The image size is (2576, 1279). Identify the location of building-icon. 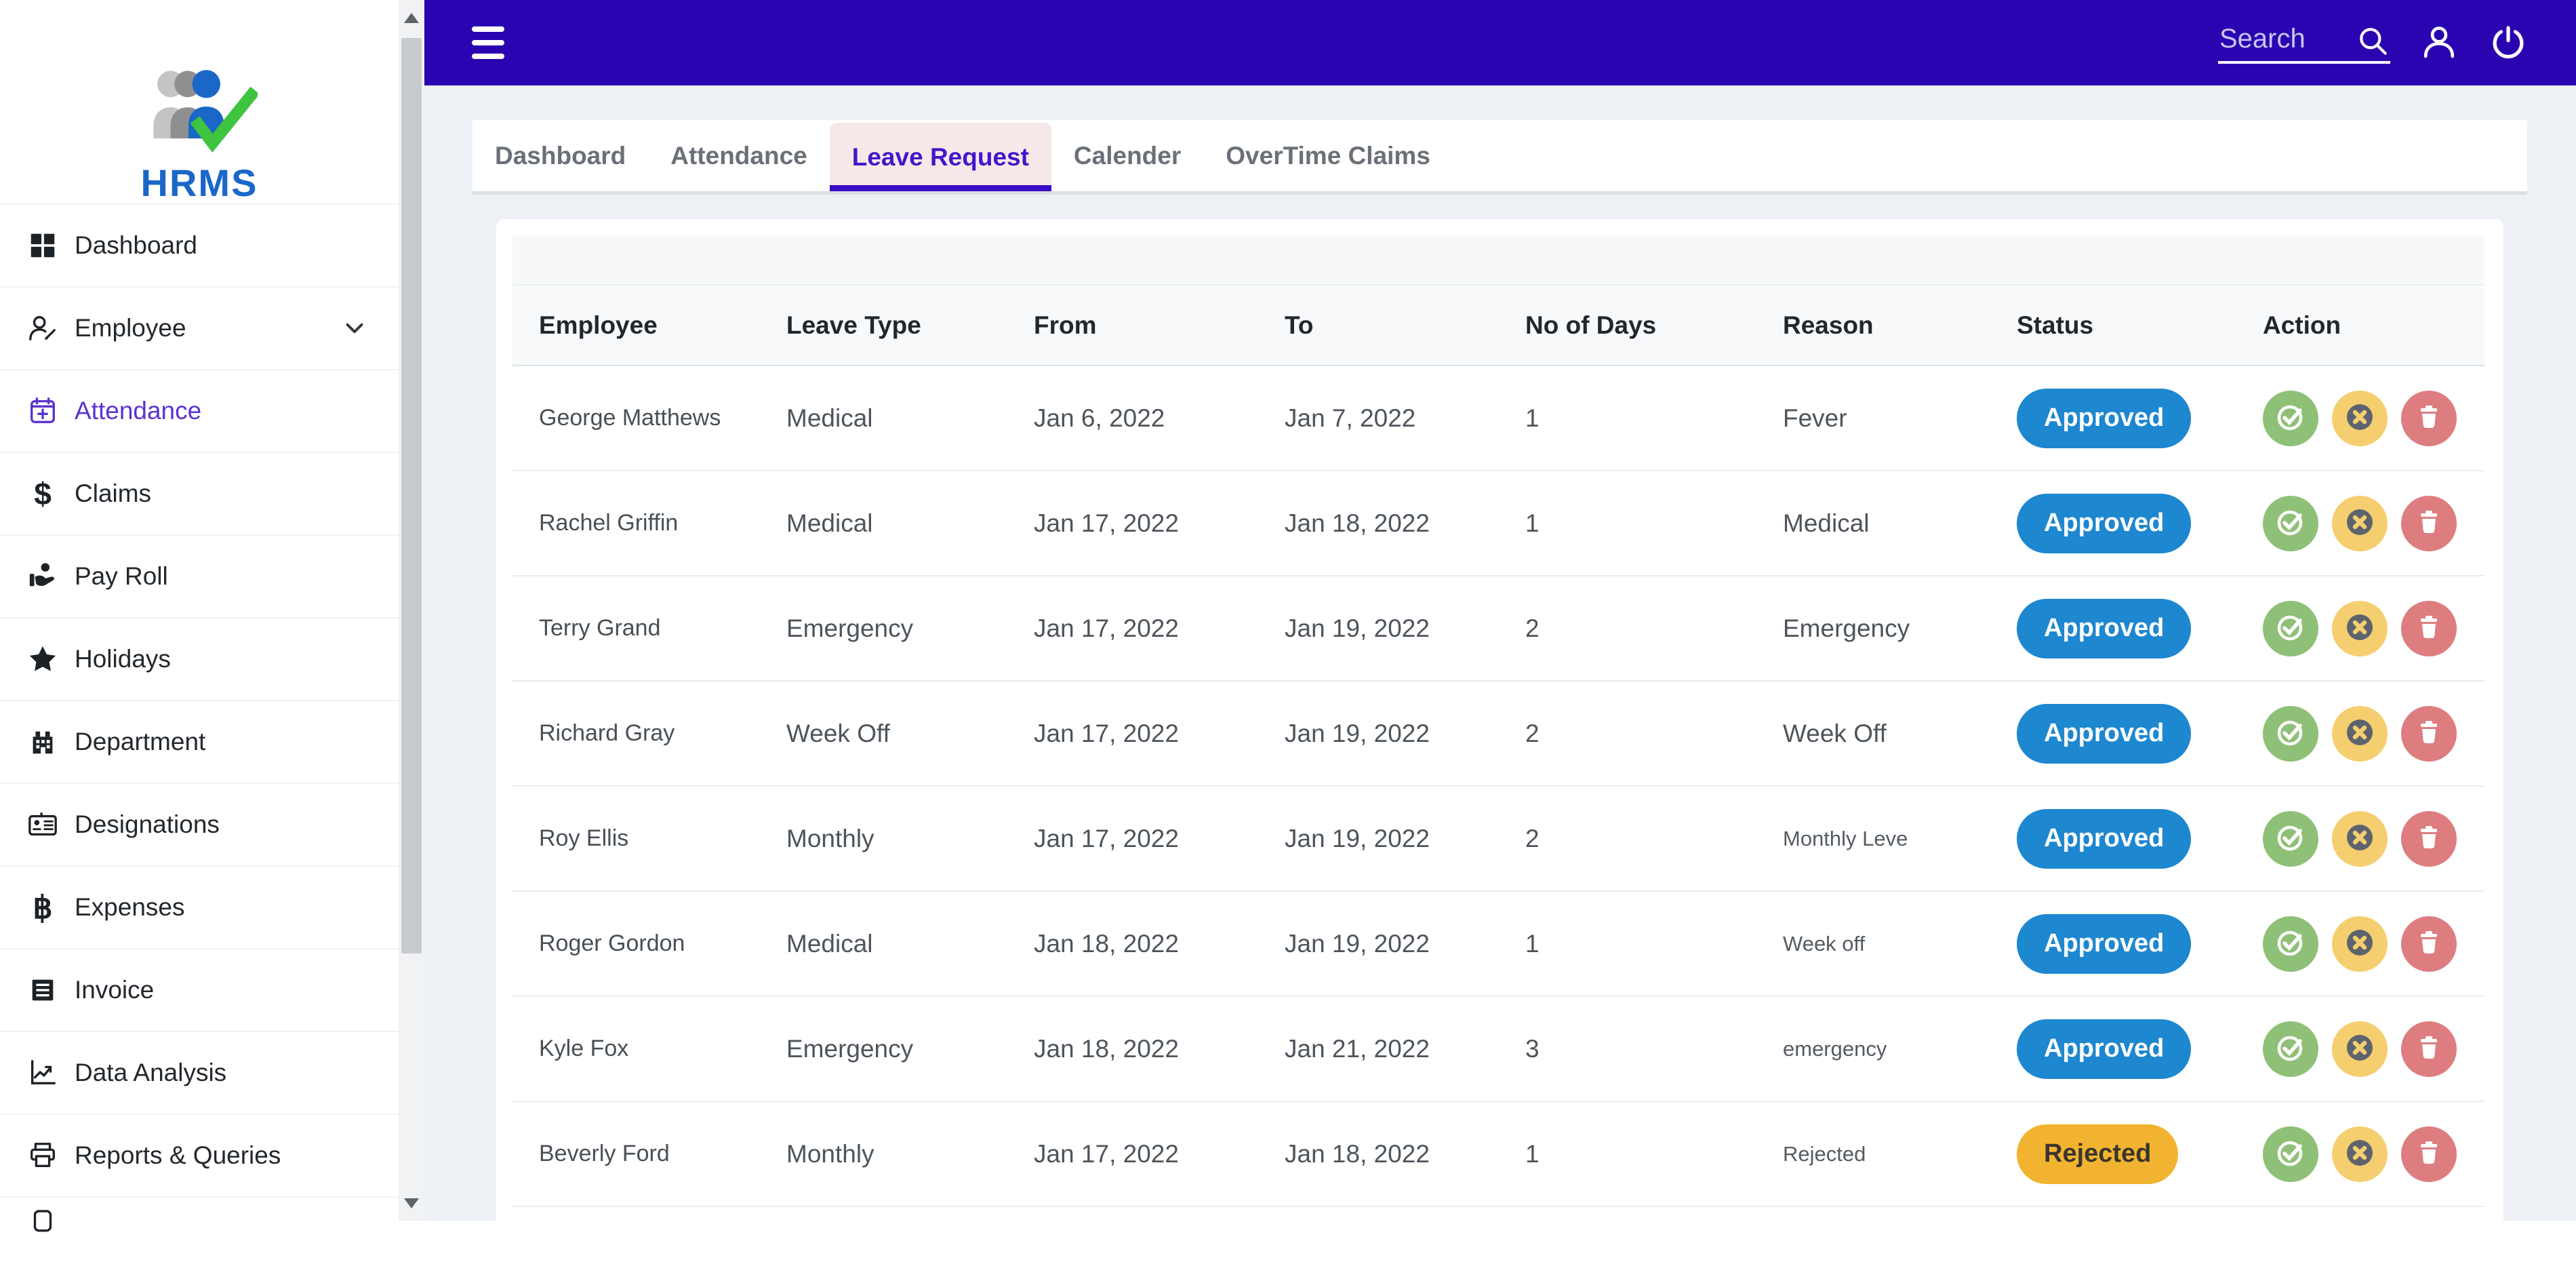
(42, 741).